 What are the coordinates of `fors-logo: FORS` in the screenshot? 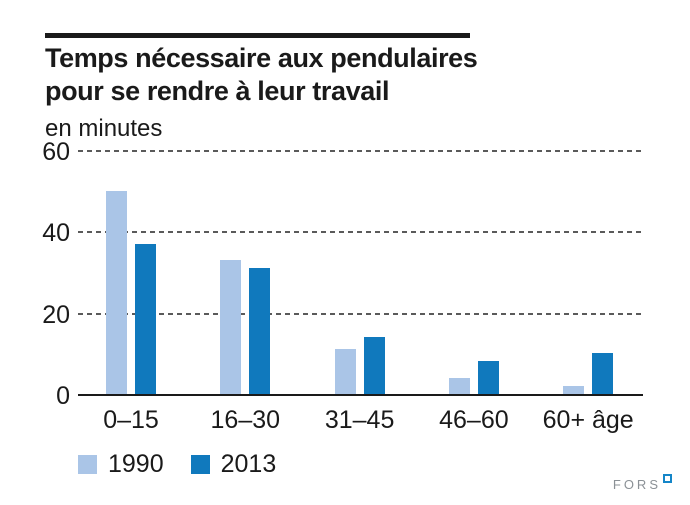 It's located at (642, 483).